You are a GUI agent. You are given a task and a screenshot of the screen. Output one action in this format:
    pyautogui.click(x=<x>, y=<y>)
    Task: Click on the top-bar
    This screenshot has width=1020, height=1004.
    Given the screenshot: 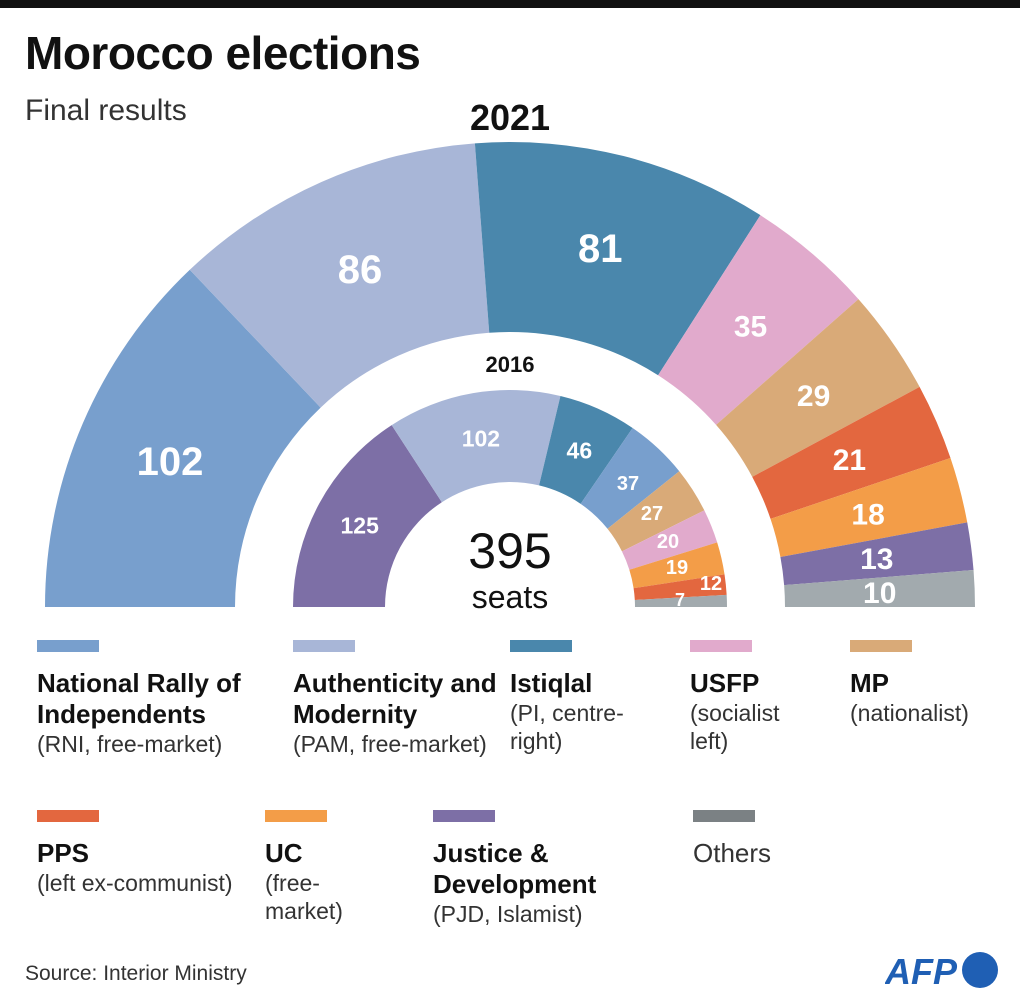 What is the action you would take?
    pyautogui.click(x=510, y=4)
    